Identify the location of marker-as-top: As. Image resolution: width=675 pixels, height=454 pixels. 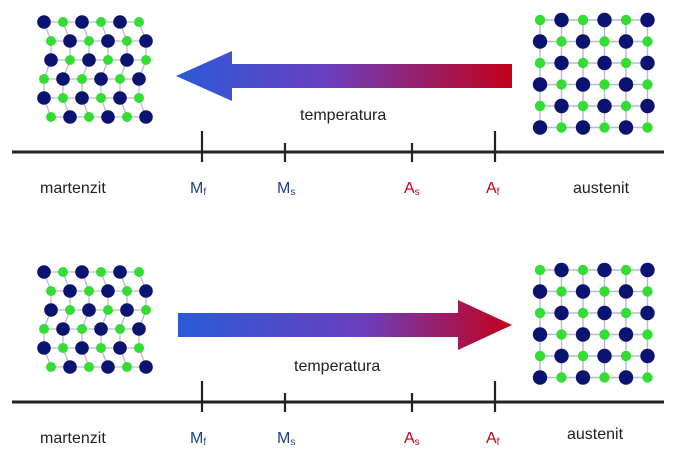
(412, 189).